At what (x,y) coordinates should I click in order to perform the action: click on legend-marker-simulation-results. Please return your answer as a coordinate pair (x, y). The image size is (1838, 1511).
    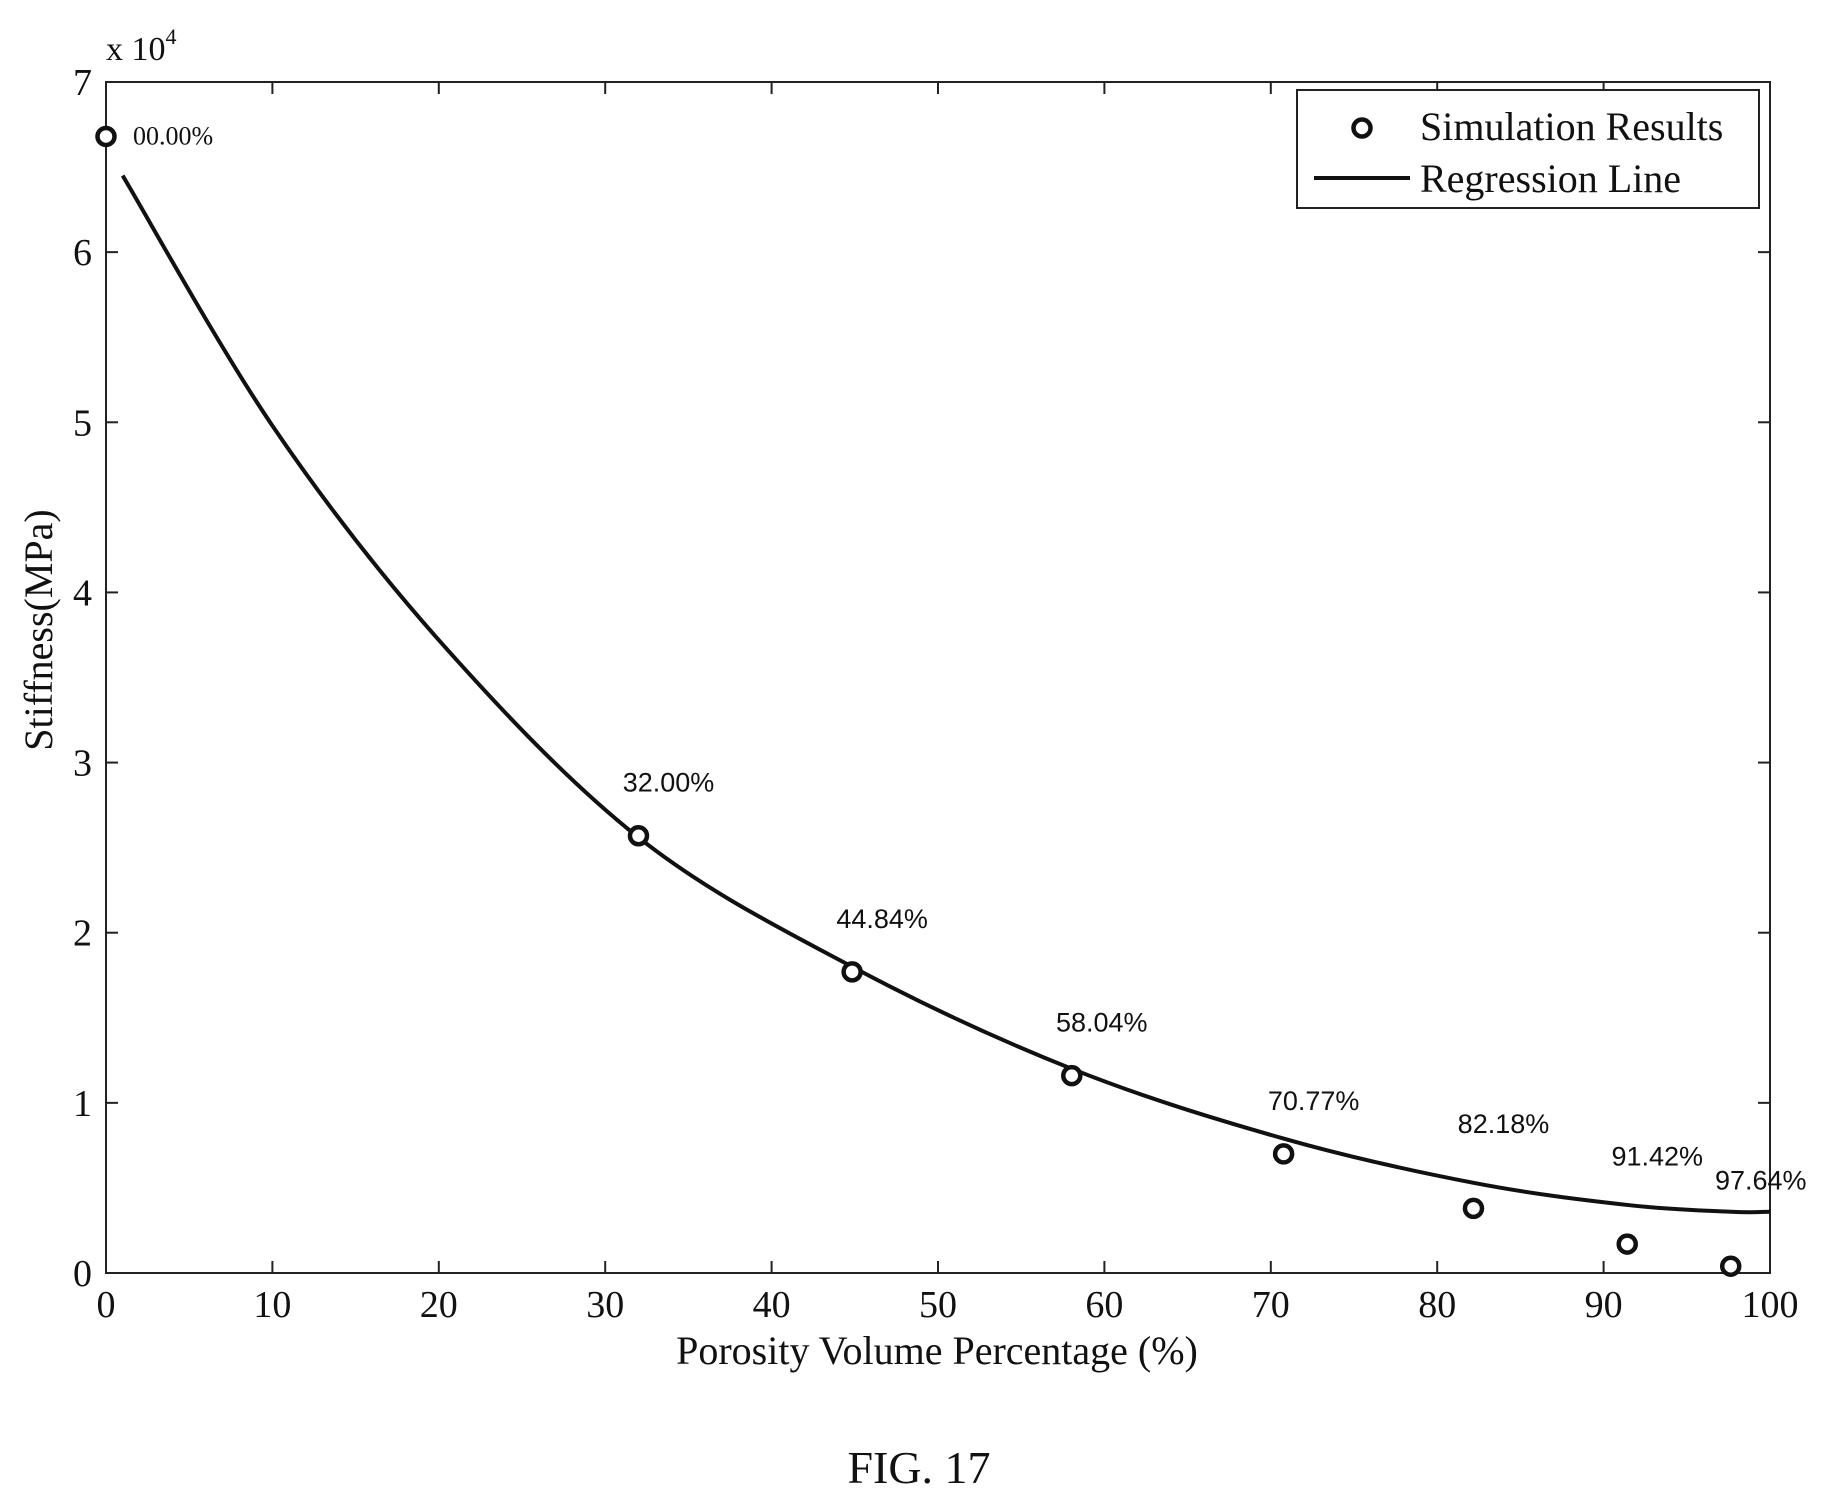
    Looking at the image, I should click on (1362, 128).